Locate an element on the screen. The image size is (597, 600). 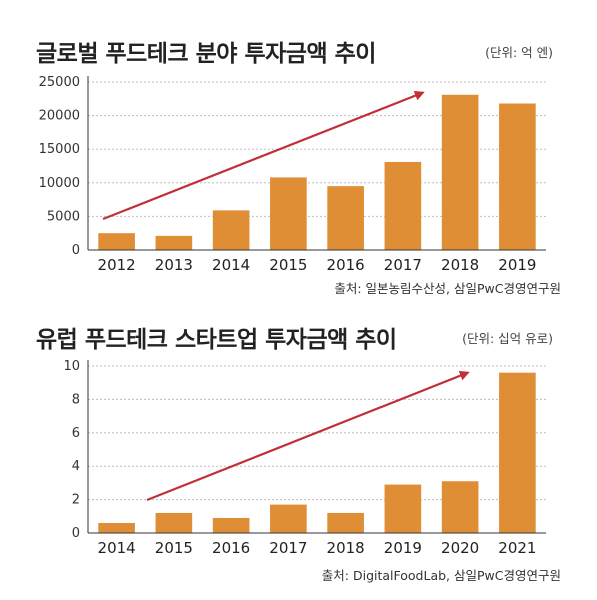
source-label: 출처: DigitalFoodLab, 삼일PwC경영연구원 is located at coordinates (441, 575).